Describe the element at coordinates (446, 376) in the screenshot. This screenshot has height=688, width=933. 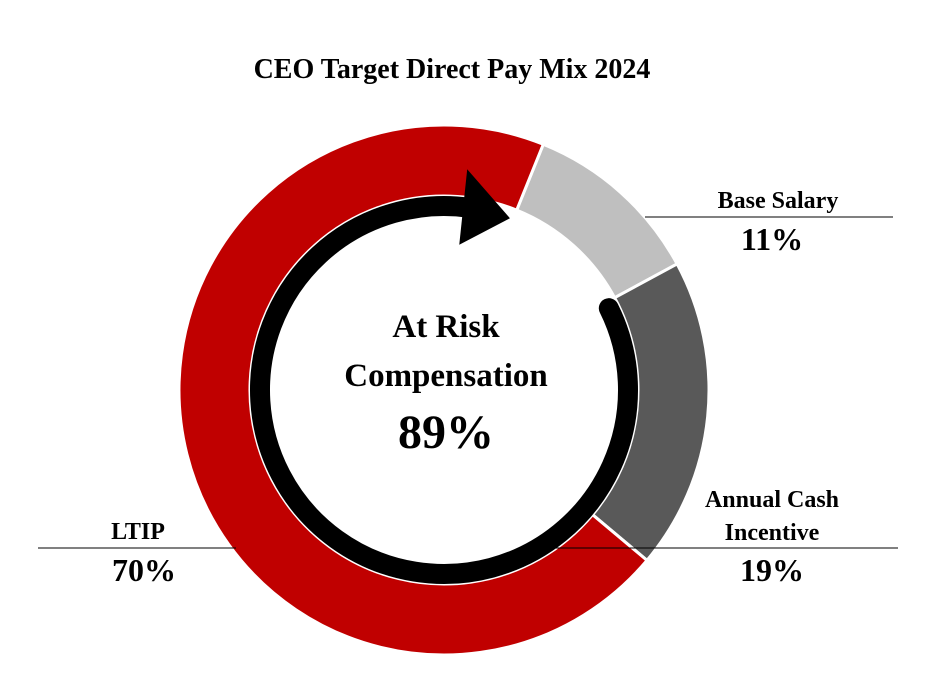
I see `center-label-line2: Compensation` at that location.